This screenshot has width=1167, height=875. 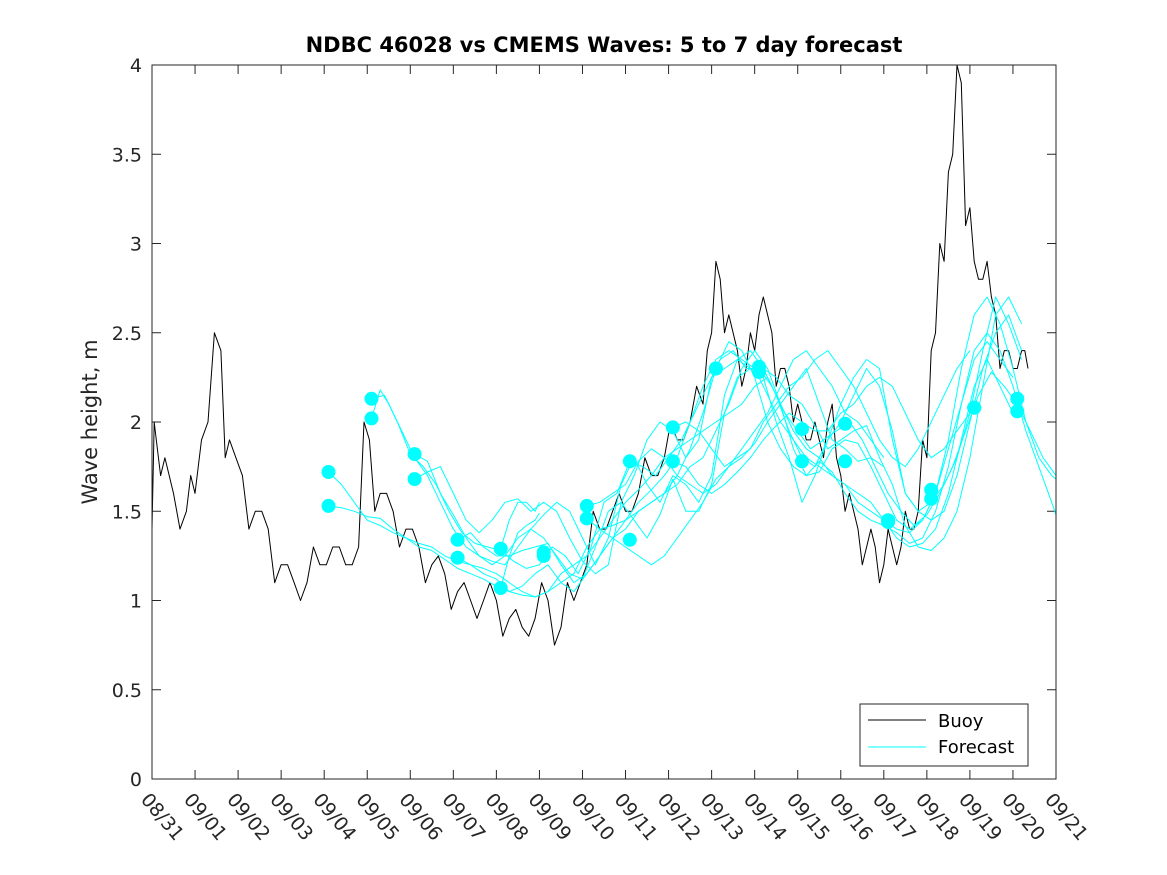 I want to click on y-tick-label: 1, so click(x=136, y=602).